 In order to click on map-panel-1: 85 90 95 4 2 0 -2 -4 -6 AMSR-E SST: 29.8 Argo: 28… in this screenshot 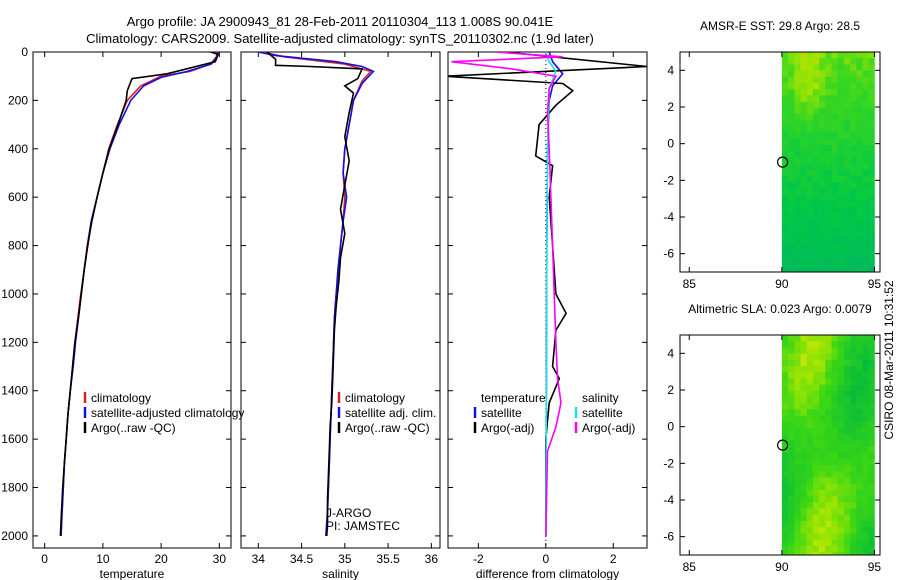, I will do `click(772, 155)`.